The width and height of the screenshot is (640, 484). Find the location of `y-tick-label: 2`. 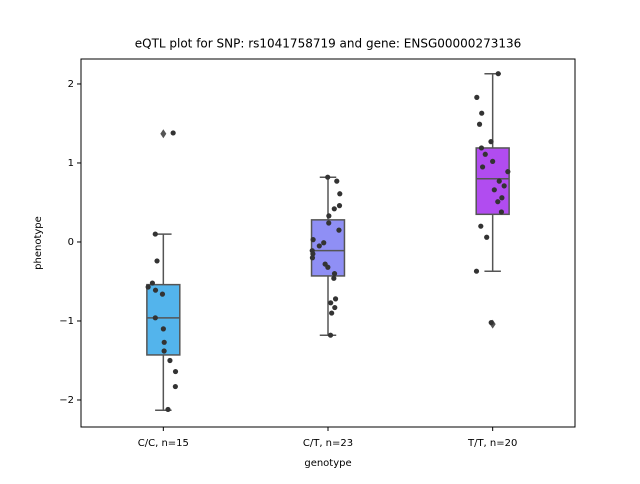

y-tick-label: 2 is located at coordinates (71, 84).